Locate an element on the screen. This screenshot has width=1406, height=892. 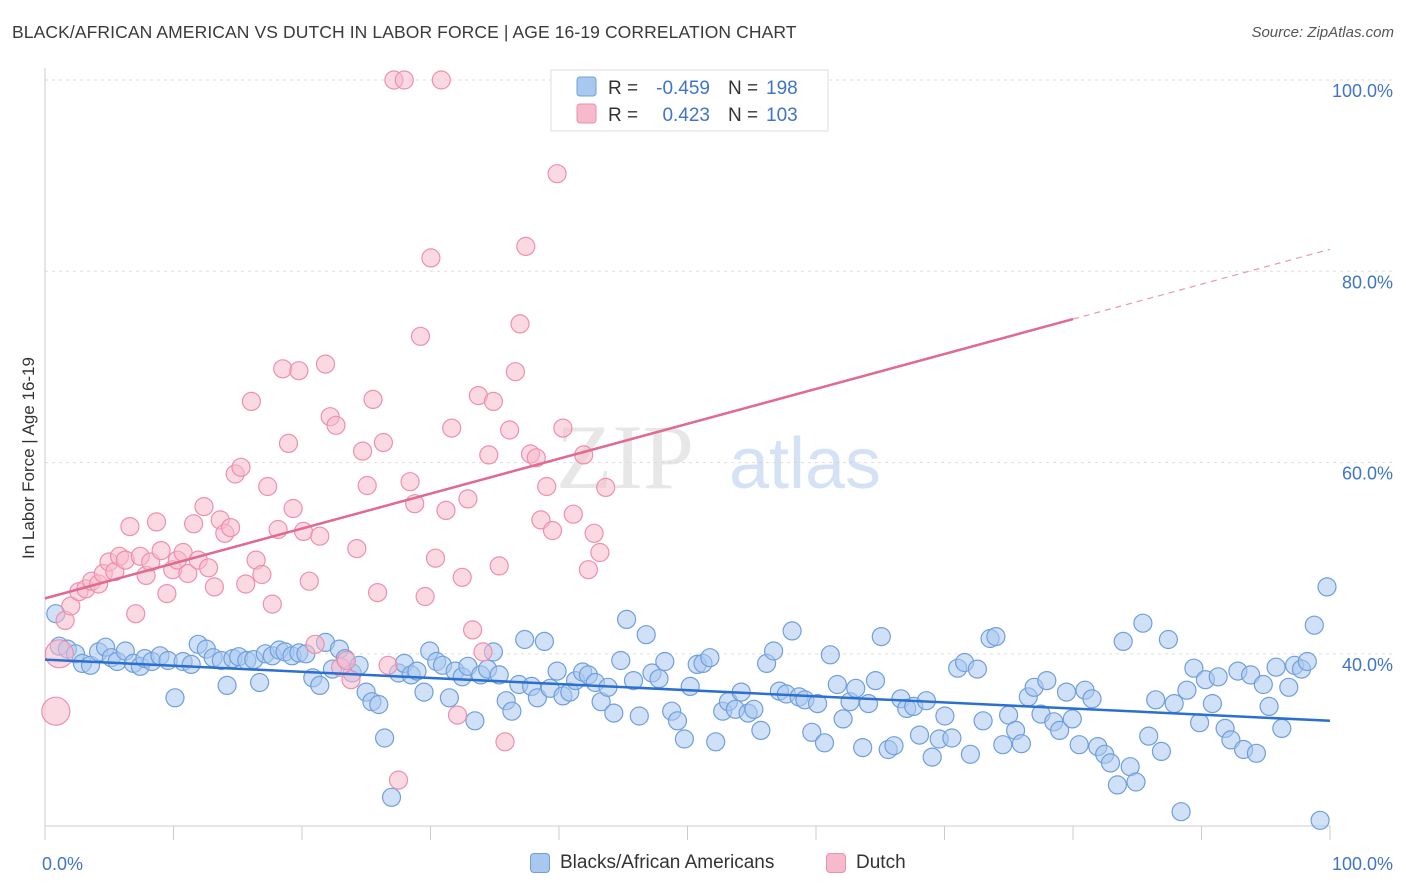
y-tick-label-3: 100.0% is located at coordinates (1362, 91).